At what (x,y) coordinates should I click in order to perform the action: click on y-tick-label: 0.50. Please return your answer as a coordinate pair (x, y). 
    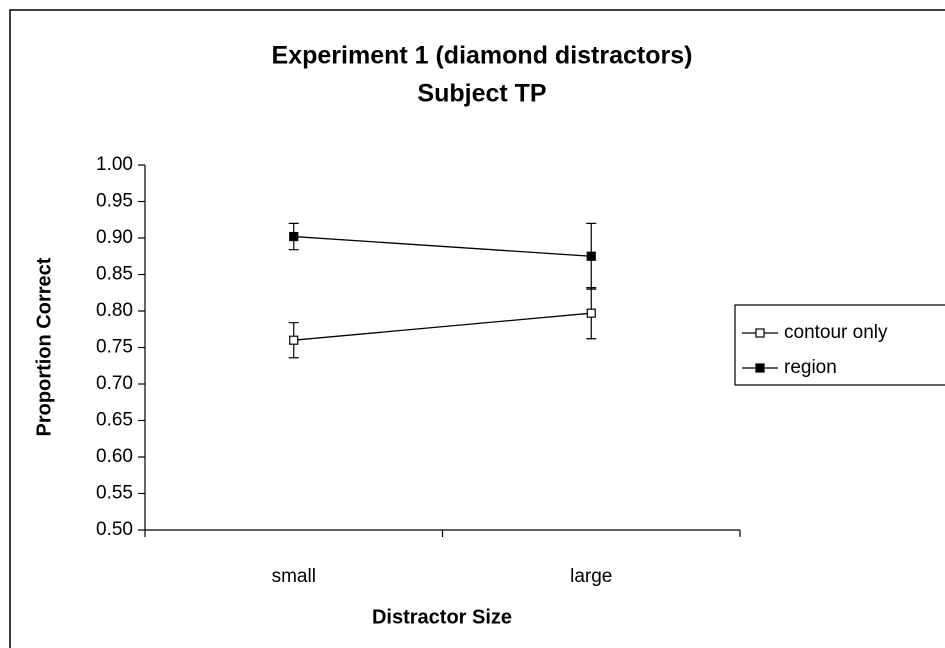
    Looking at the image, I should click on (114, 529).